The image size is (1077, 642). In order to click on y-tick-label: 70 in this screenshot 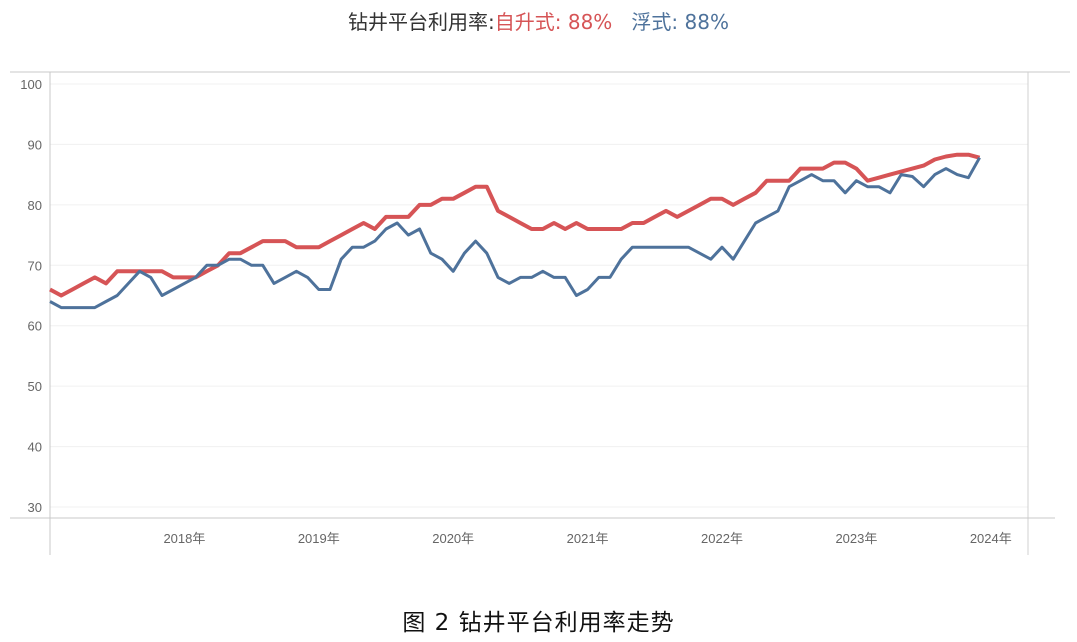, I will do `click(35, 265)`.